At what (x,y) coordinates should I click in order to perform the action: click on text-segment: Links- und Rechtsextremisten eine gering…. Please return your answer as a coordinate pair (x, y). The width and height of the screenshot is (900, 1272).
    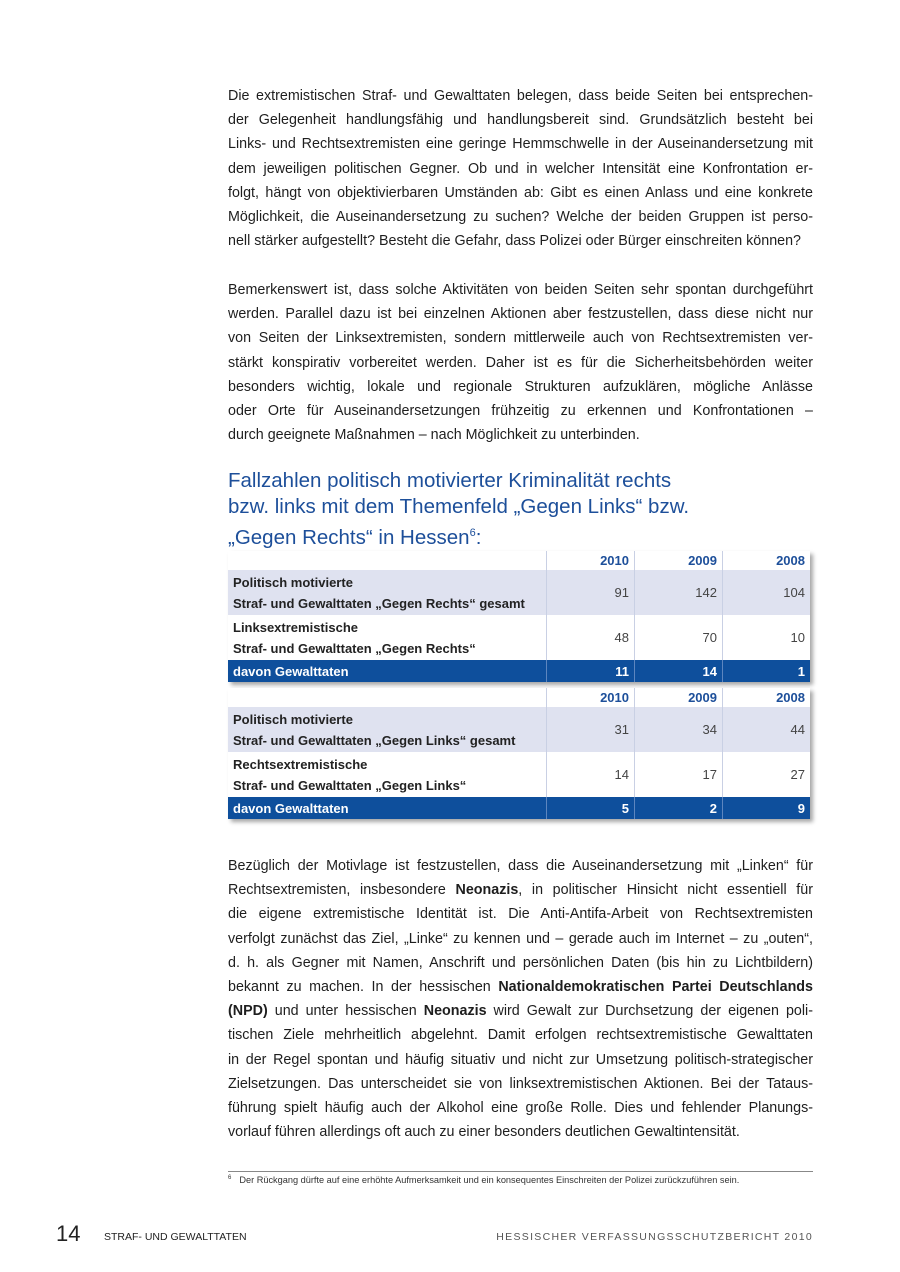
    Looking at the image, I should click on (520, 144).